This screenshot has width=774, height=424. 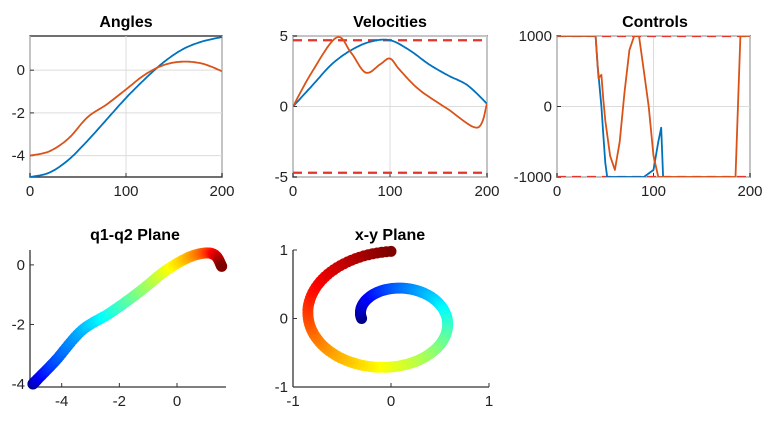 What do you see at coordinates (390, 22) in the screenshot?
I see `chart-title-velocities: Velocities` at bounding box center [390, 22].